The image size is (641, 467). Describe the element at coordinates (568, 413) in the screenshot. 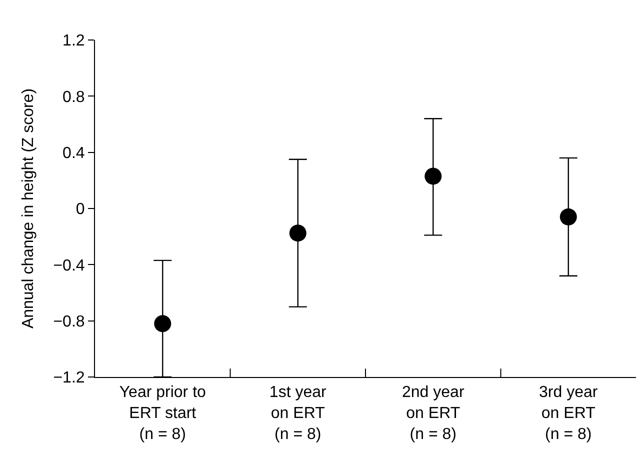

I see `x-tick-label: 3rd year on ERT (n = 8)` at that location.